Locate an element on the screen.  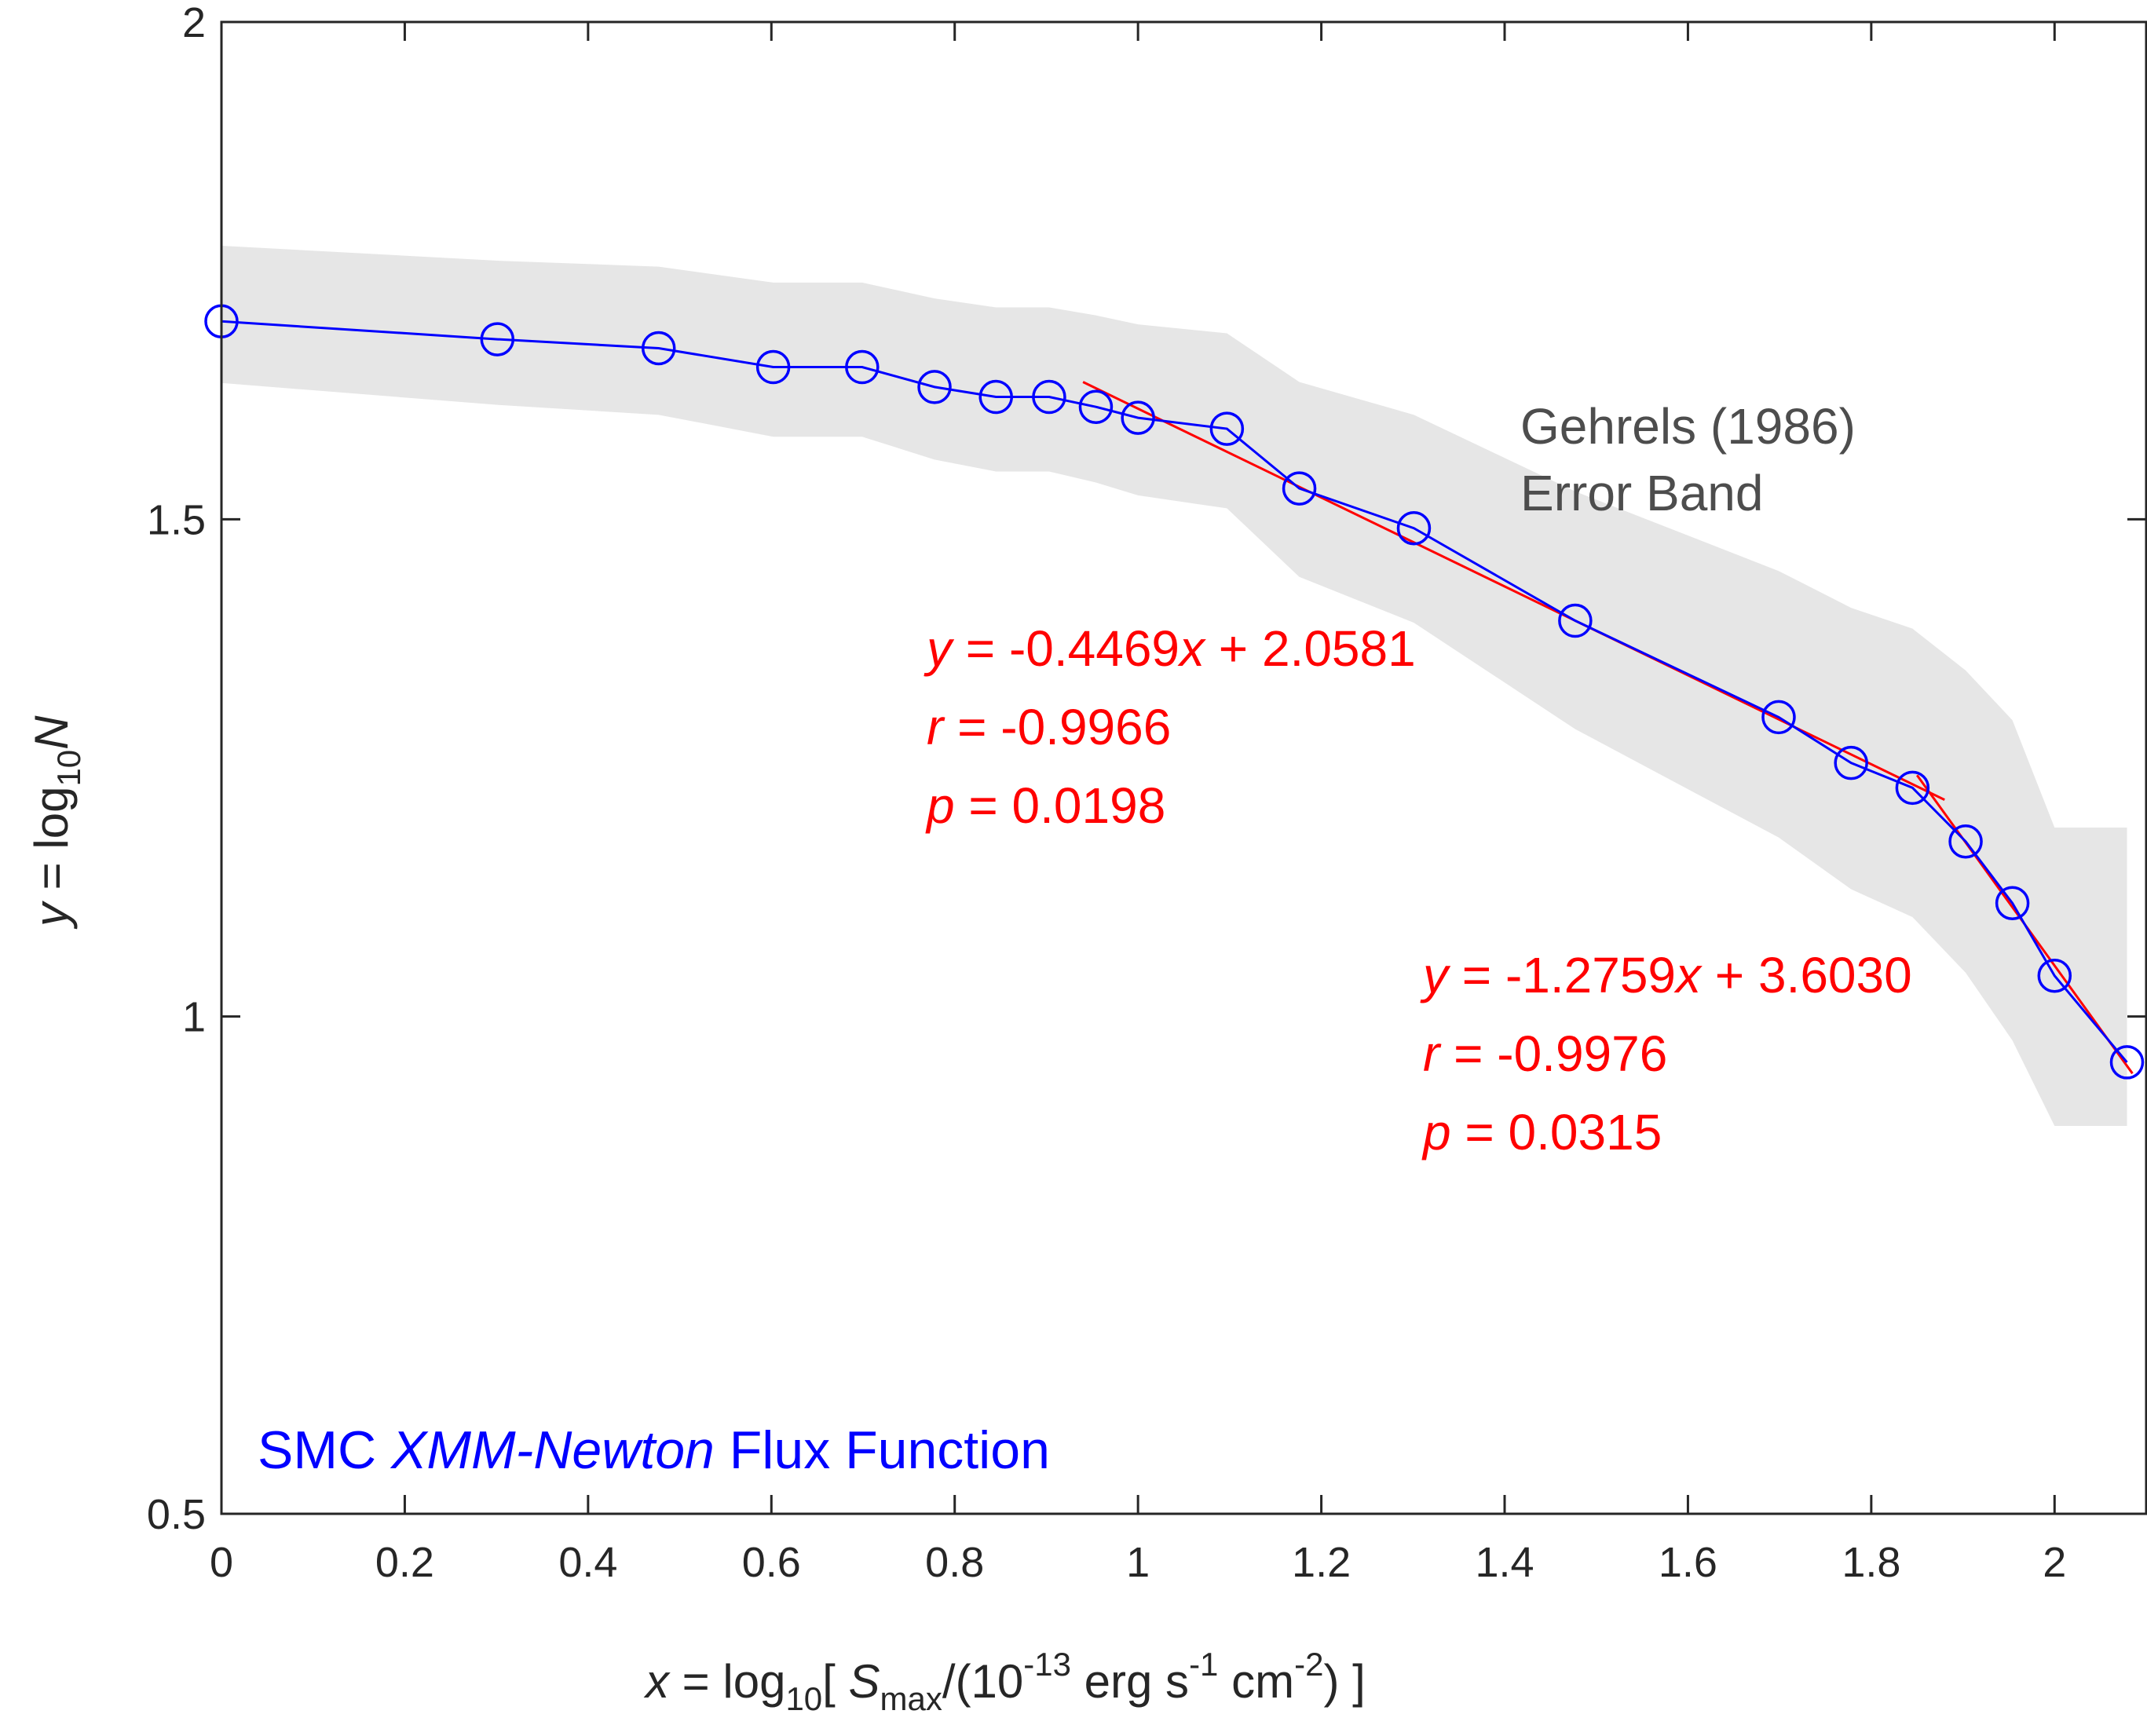
x-tick-label: 0.6 is located at coordinates (771, 1562).